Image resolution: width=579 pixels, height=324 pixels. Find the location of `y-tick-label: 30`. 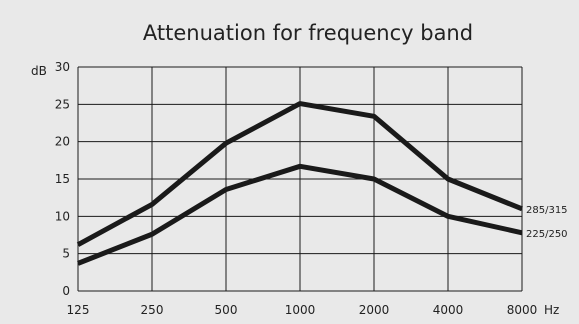

y-tick-label: 30 is located at coordinates (62, 67).